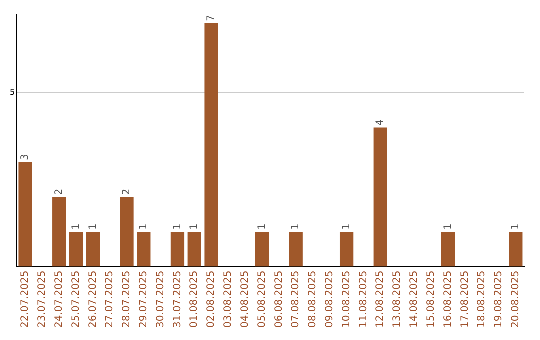  Describe the element at coordinates (448, 299) in the screenshot. I see `x-tick-label: 16.08.2025` at that location.